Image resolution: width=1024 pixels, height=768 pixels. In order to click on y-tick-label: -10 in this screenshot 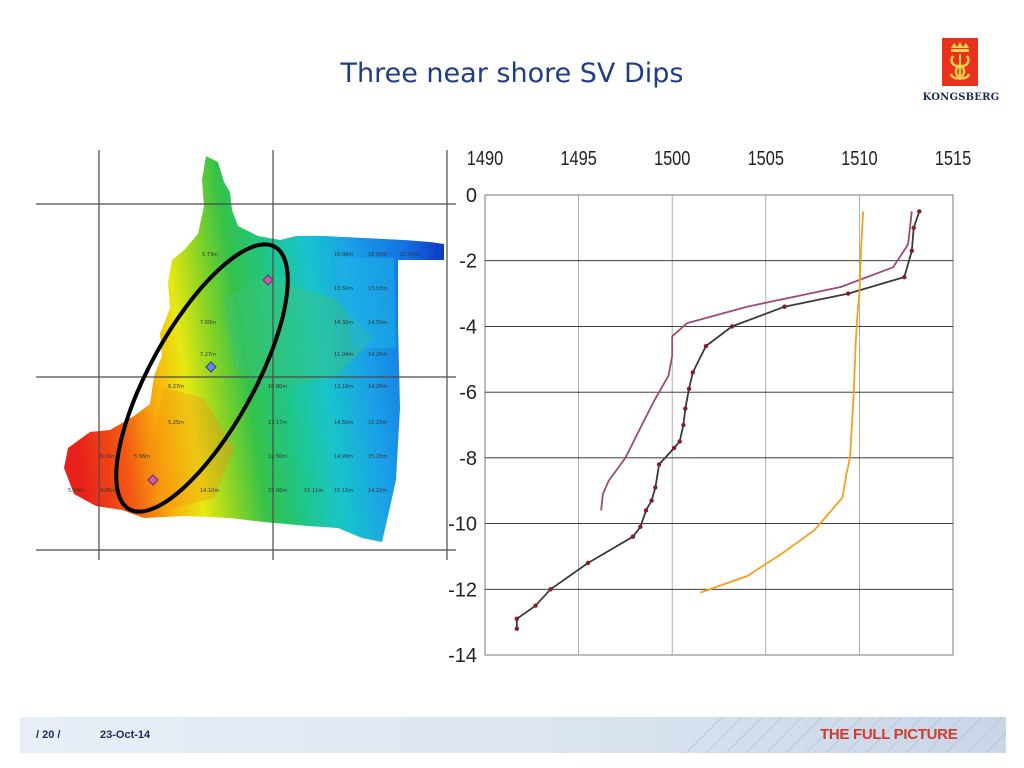, I will do `click(462, 525)`.